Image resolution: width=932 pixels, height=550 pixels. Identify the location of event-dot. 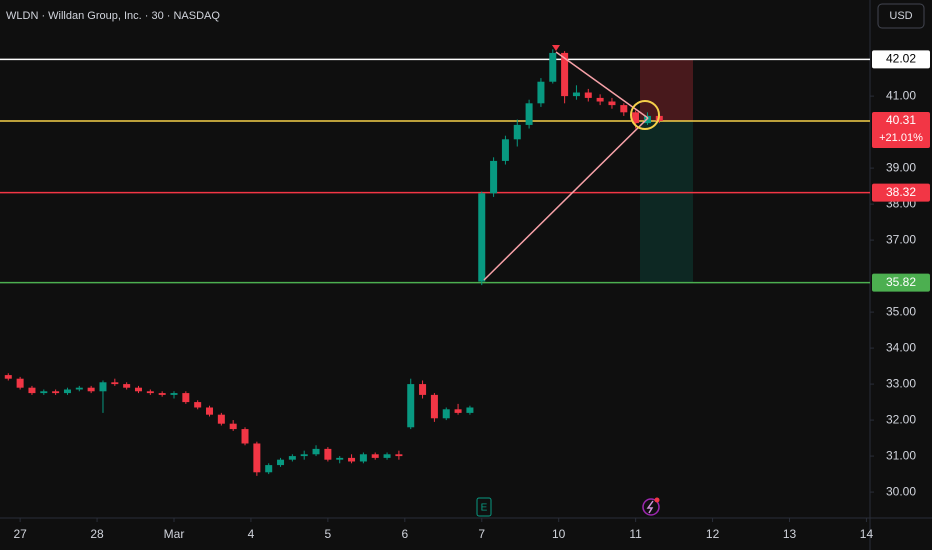
(657, 500).